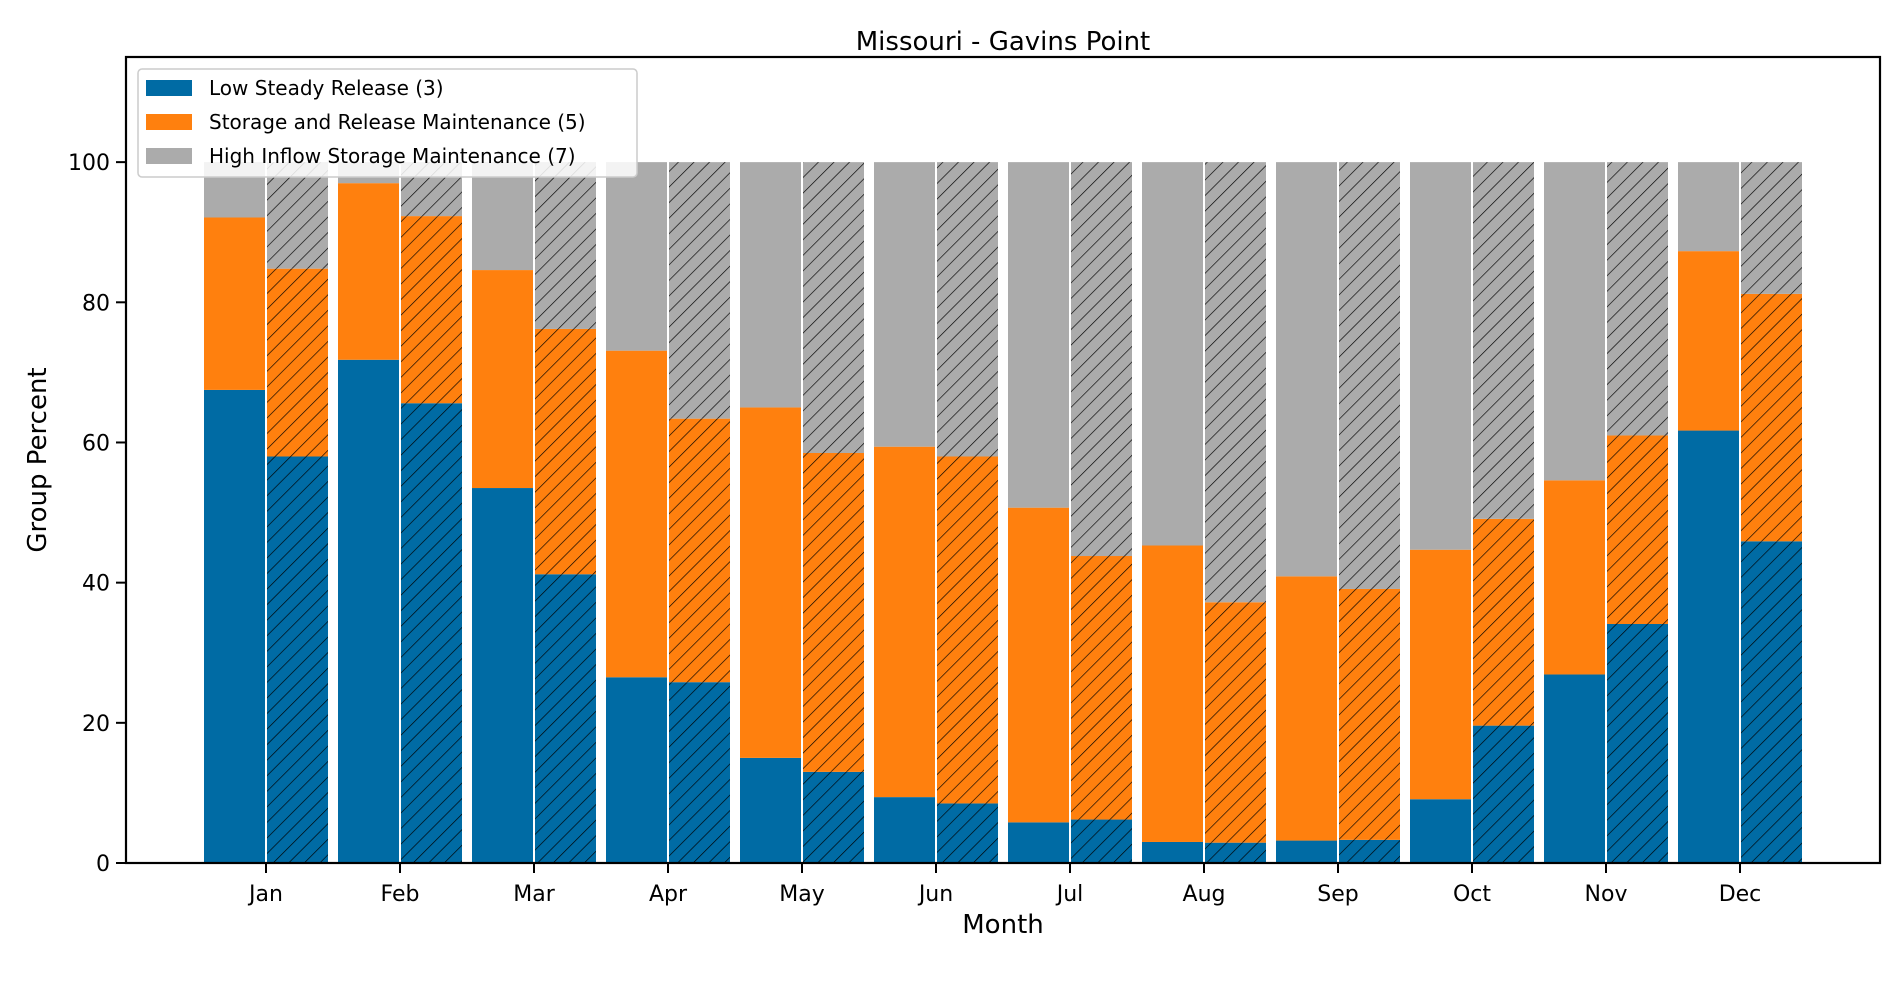 The image size is (1900, 1000). Describe the element at coordinates (1003, 925) in the screenshot. I see `x-axis-label: Month` at that location.